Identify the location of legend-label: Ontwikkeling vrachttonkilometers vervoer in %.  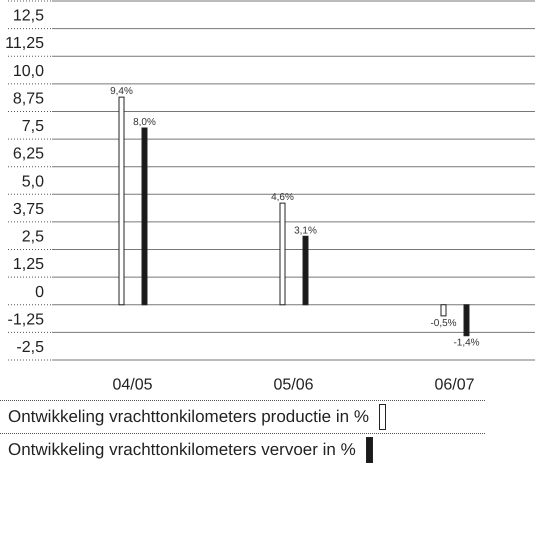
(182, 450).